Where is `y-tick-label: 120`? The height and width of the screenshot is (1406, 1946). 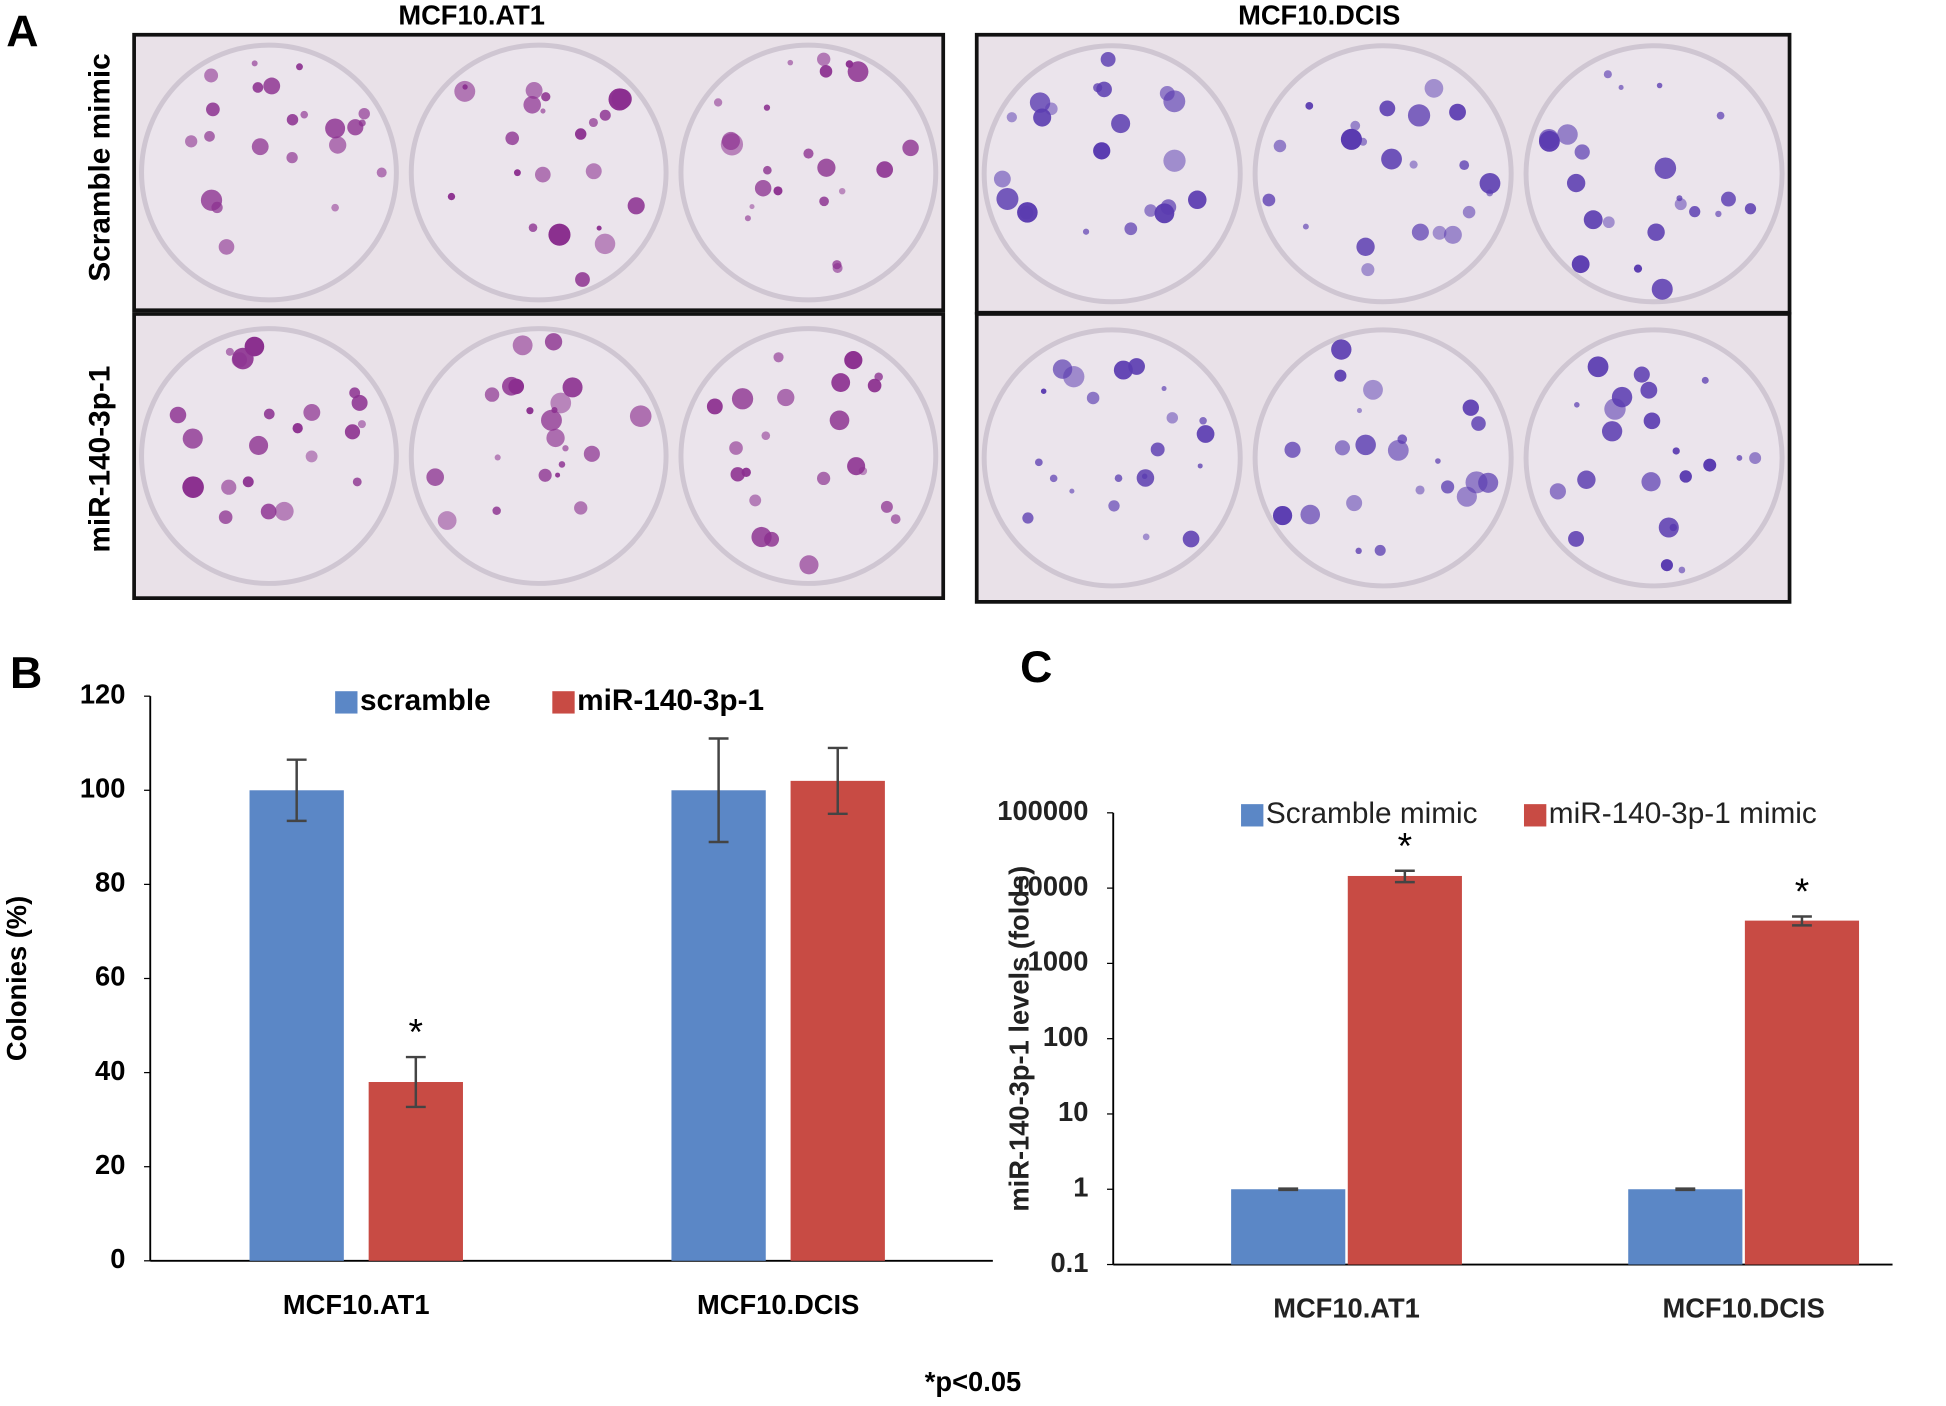
y-tick-label: 120 is located at coordinates (103, 693).